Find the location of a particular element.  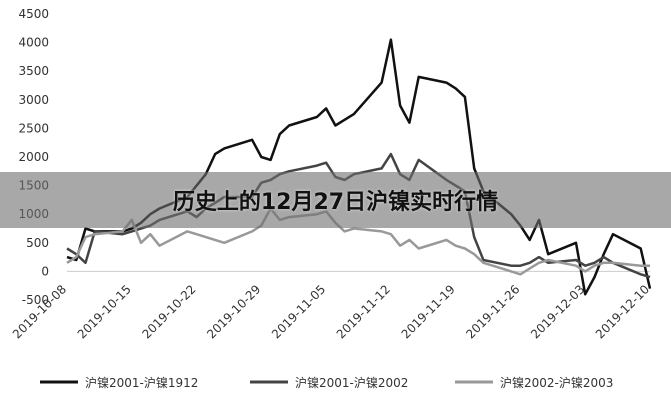

y-tick-label: 0 is located at coordinates (45, 271).